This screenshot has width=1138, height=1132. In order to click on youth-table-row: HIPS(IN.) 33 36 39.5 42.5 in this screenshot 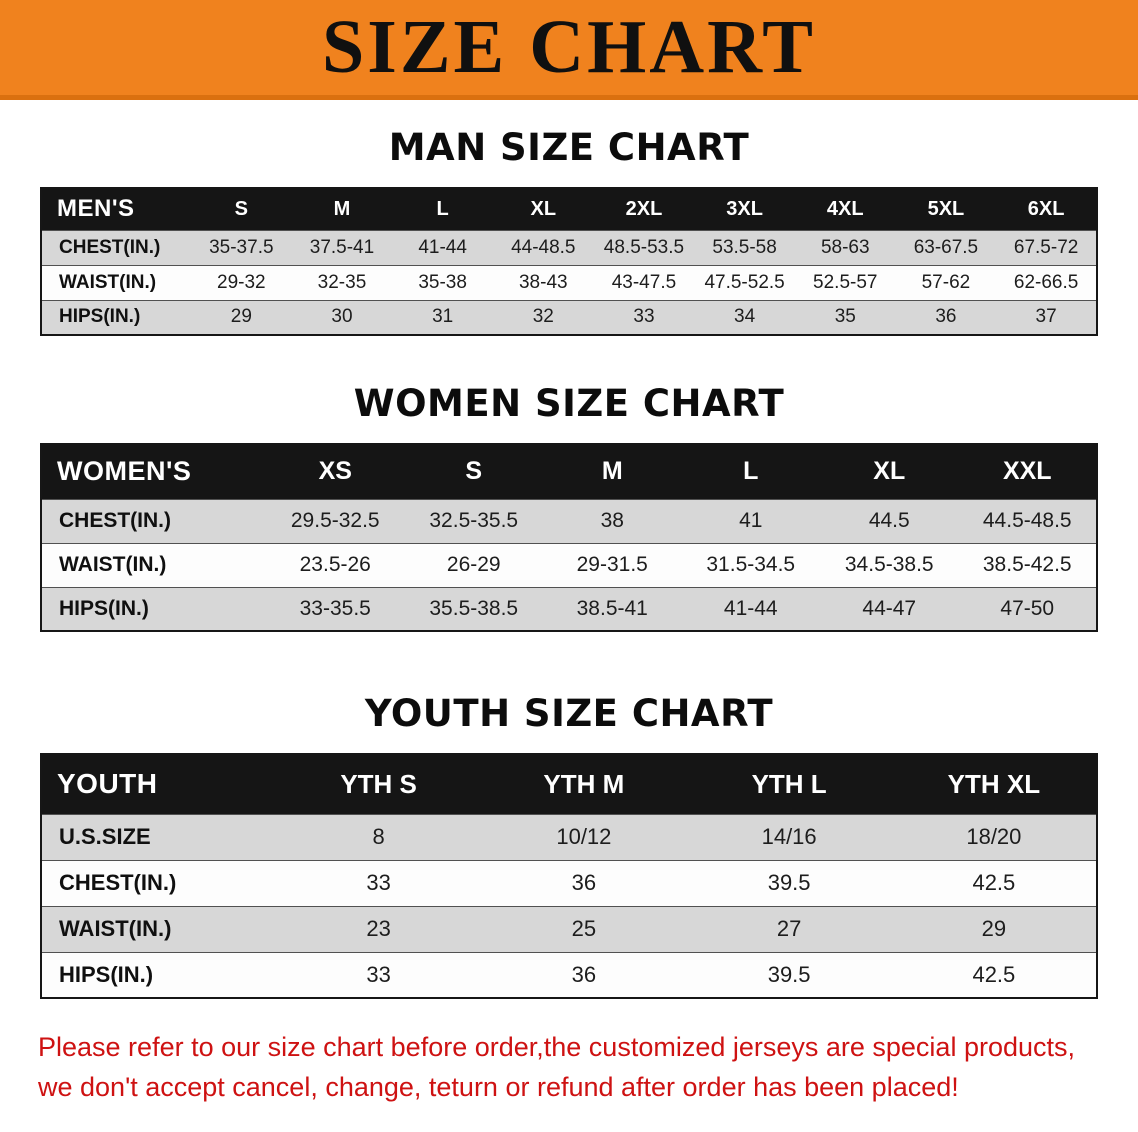, I will do `click(569, 974)`.